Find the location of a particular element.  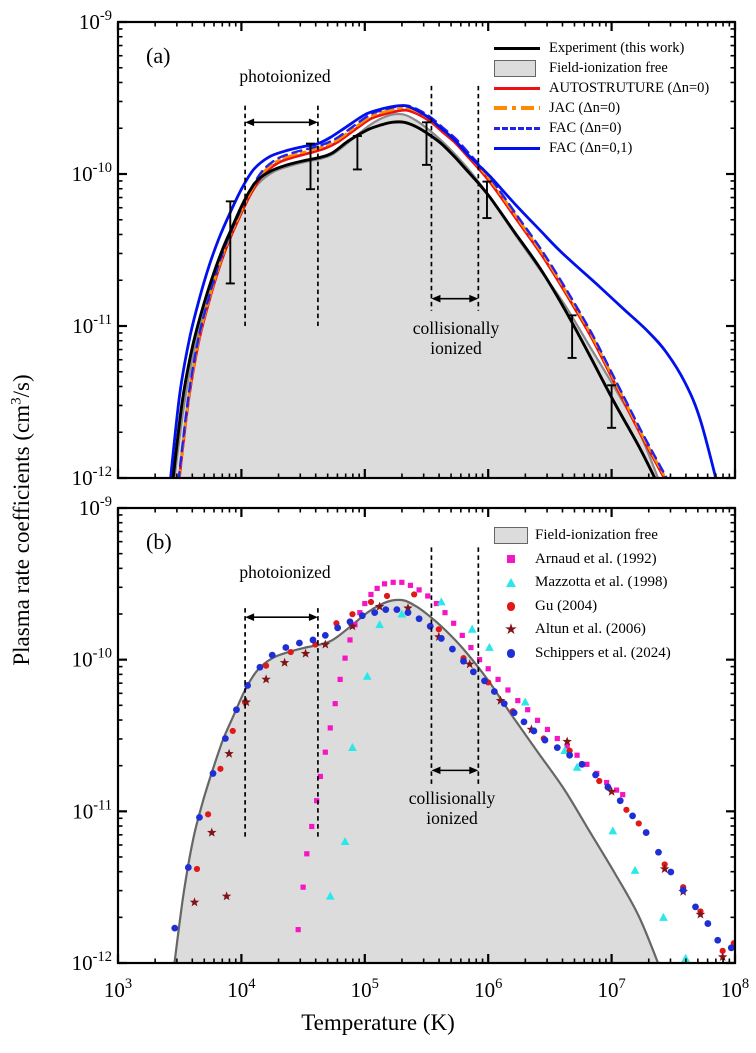

dash-dot-line-swatch-icon is located at coordinates (518, 108).